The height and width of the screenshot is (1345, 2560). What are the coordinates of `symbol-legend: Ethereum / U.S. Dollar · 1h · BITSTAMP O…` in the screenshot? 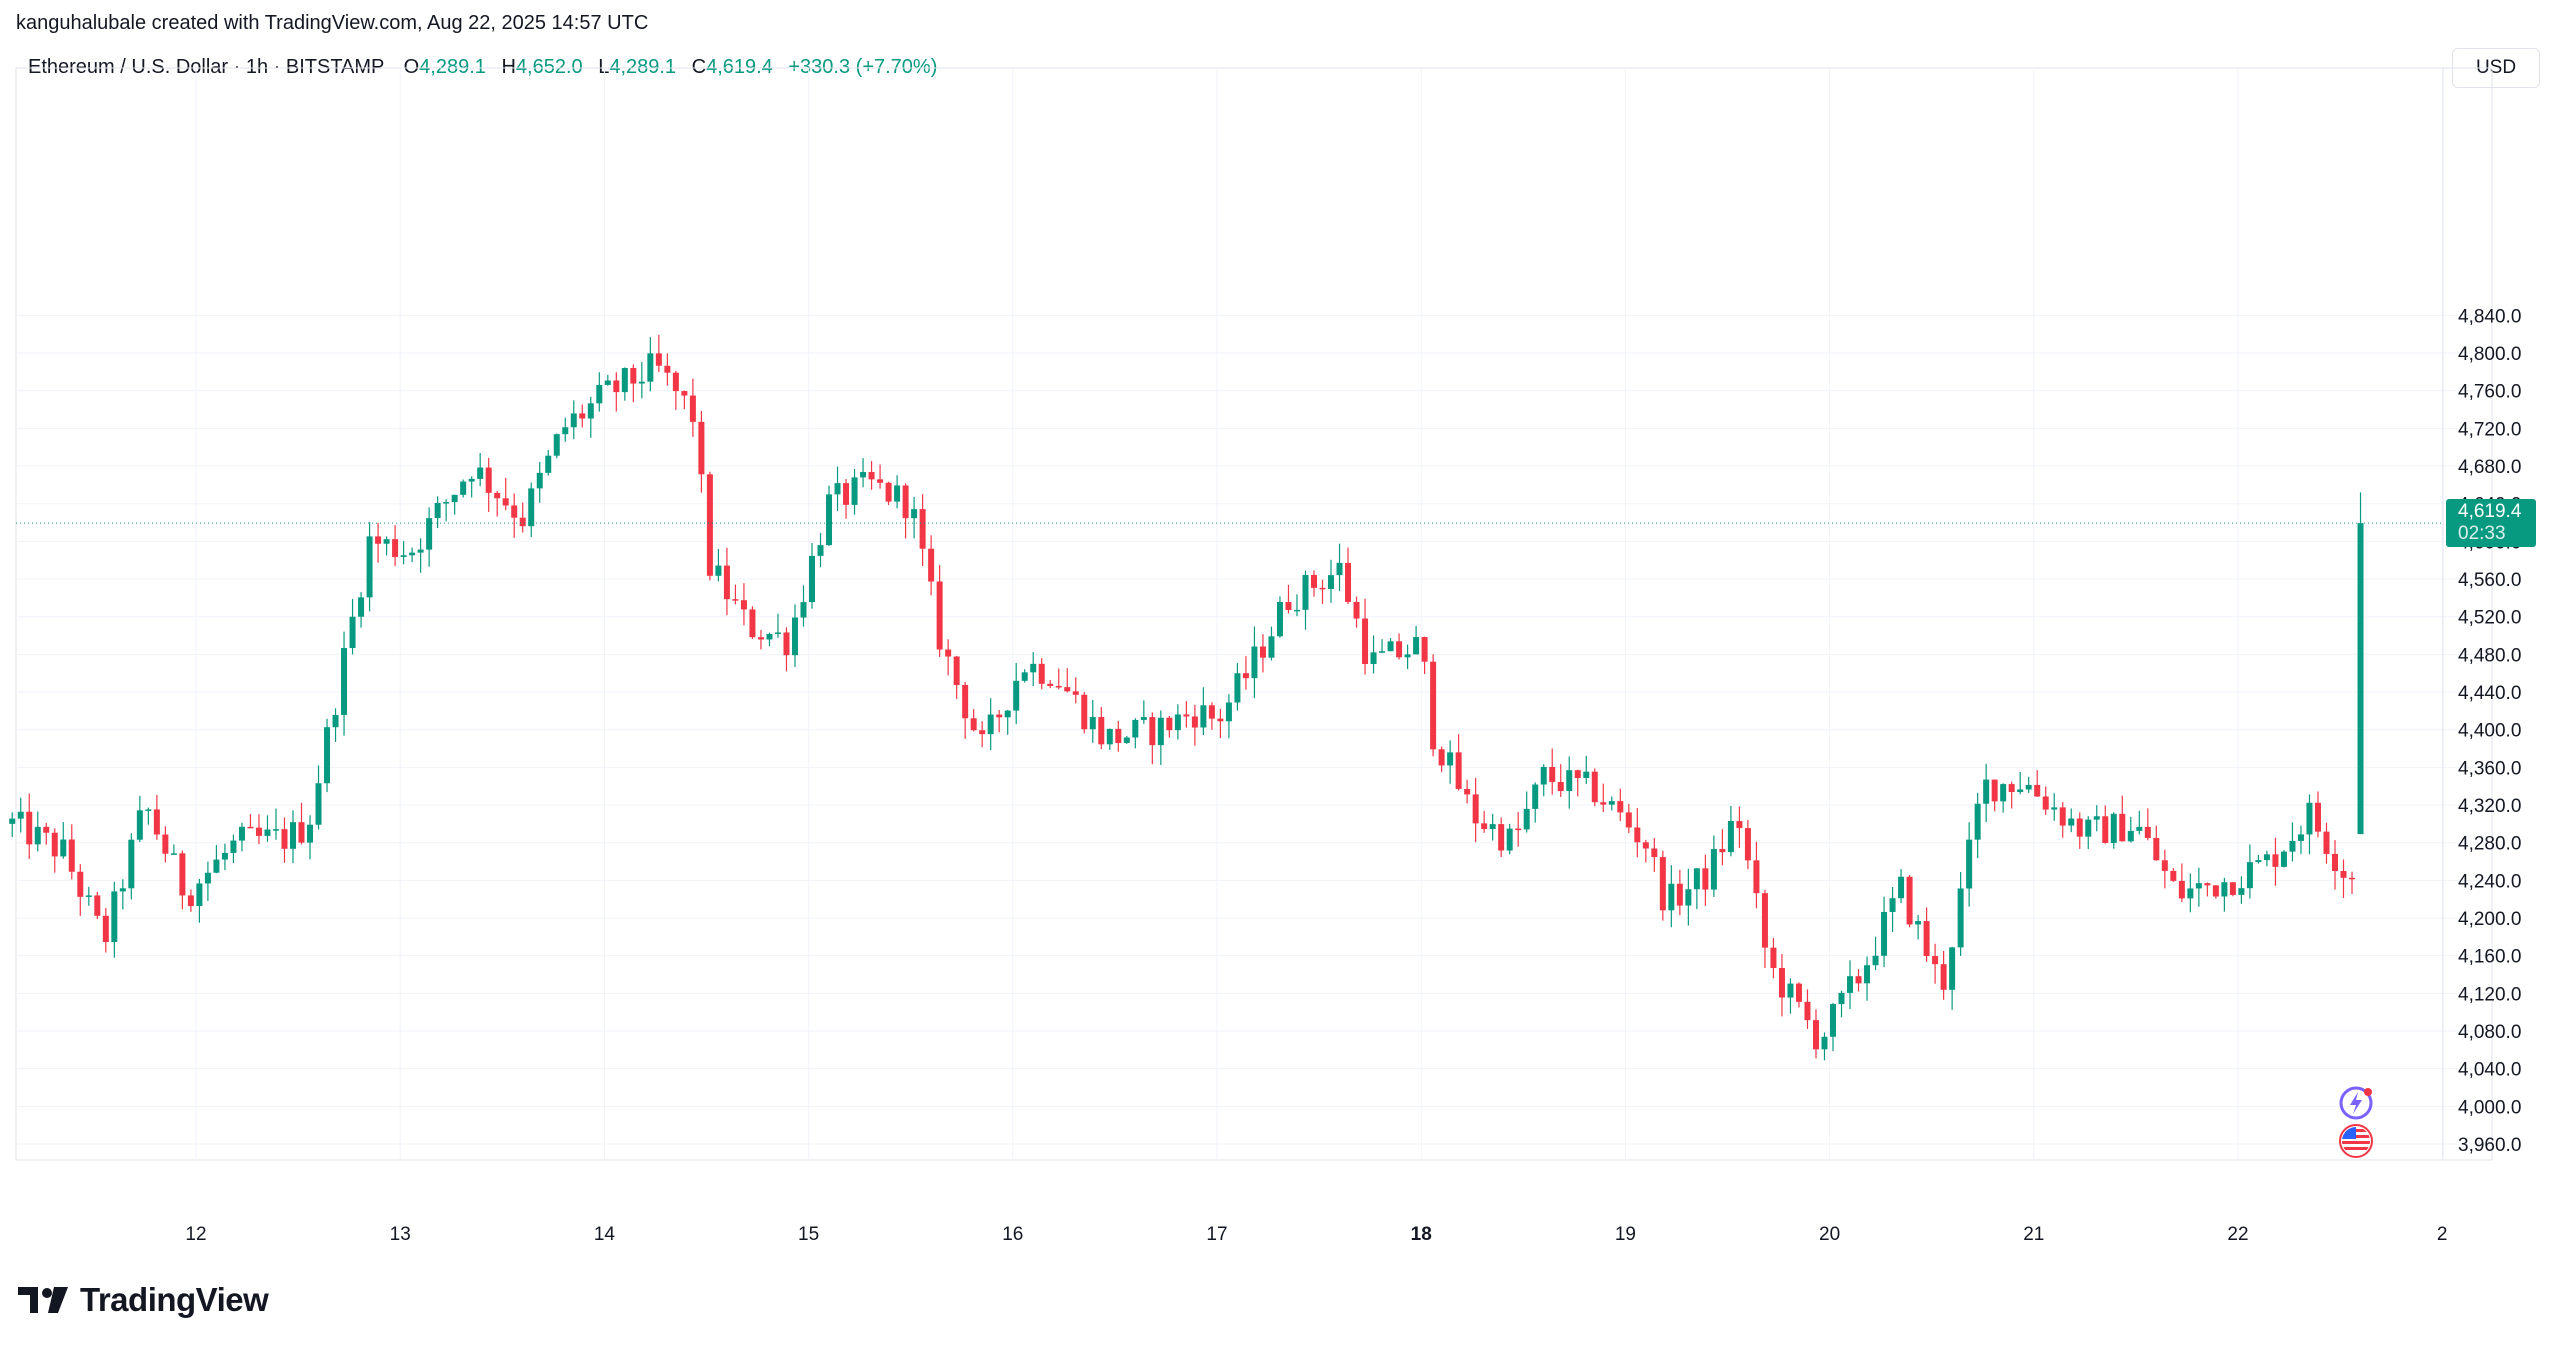 It's located at (482, 67).